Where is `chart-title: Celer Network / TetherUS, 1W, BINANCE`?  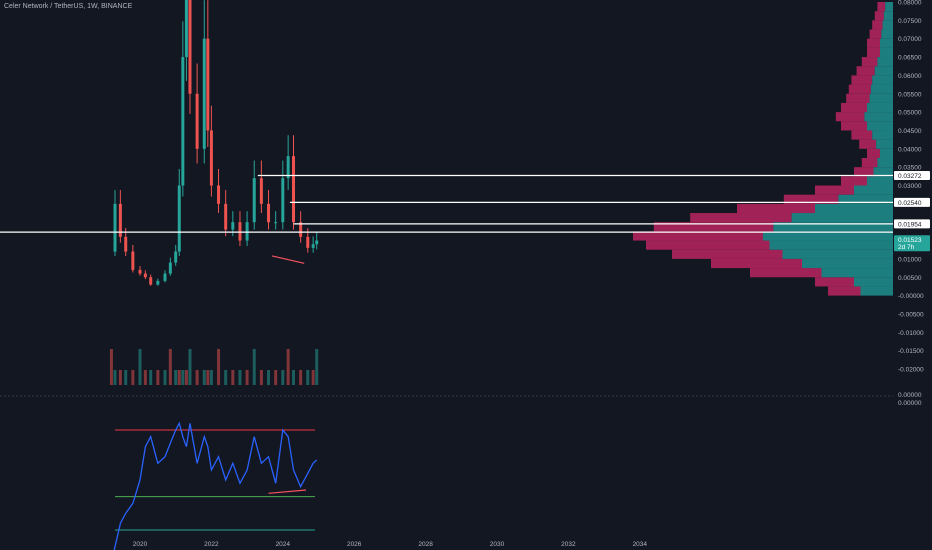 chart-title: Celer Network / TetherUS, 1W, BINANCE is located at coordinates (68, 6).